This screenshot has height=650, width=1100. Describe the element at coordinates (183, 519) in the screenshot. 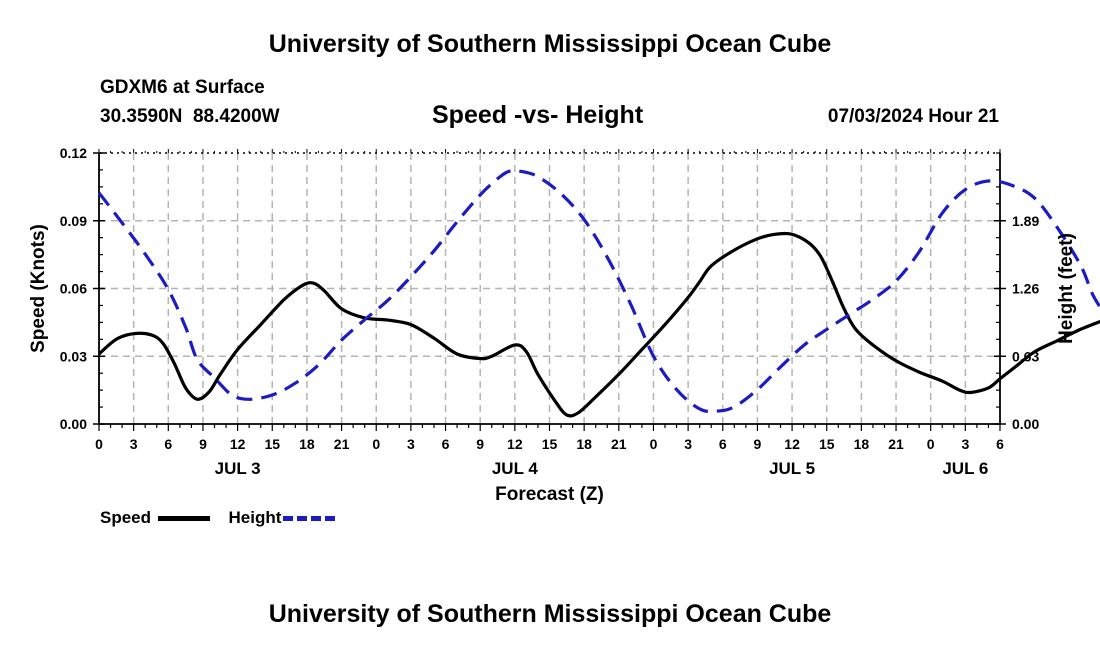

I see `legend-speed-line` at that location.